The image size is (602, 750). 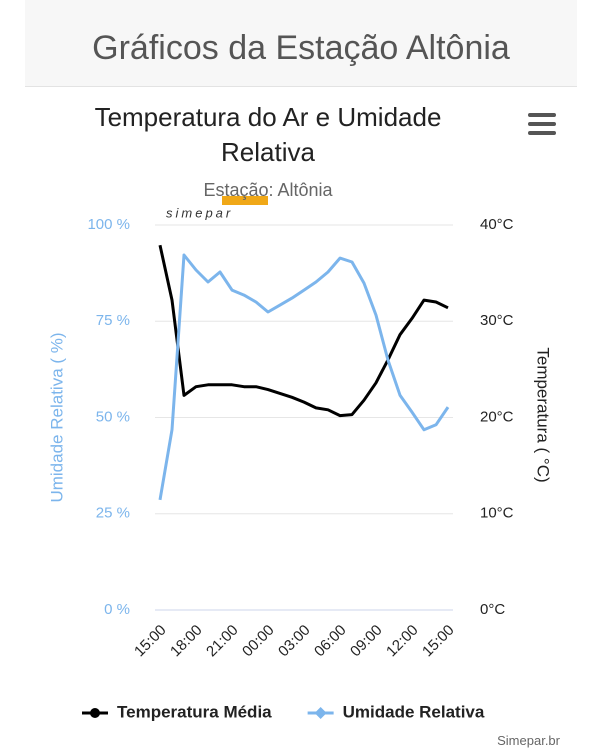 What do you see at coordinates (108, 224) in the screenshot?
I see `y-tick-label: 100 %` at bounding box center [108, 224].